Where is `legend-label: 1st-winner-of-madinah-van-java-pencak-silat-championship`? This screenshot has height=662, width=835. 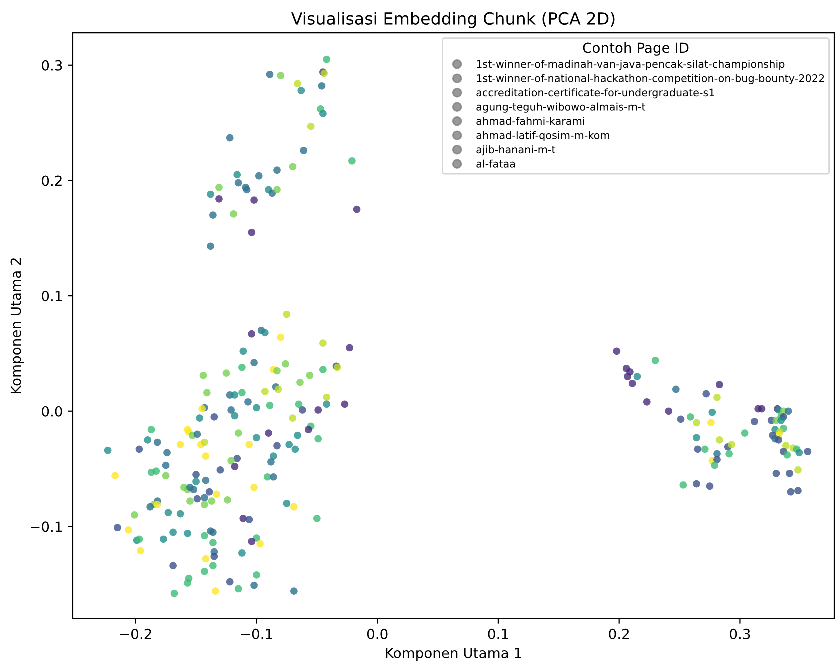 legend-label: 1st-winner-of-madinah-van-java-pencak-silat-championship is located at coordinates (631, 65).